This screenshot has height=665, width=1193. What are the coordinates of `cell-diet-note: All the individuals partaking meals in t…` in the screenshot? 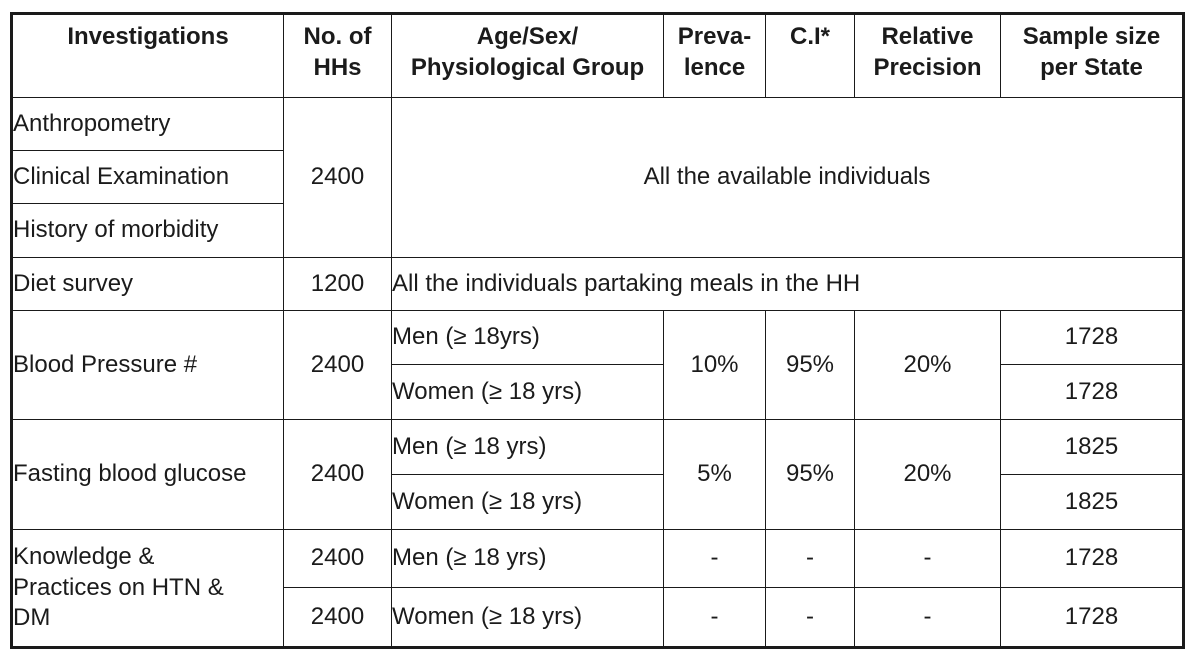 It's located at (787, 284).